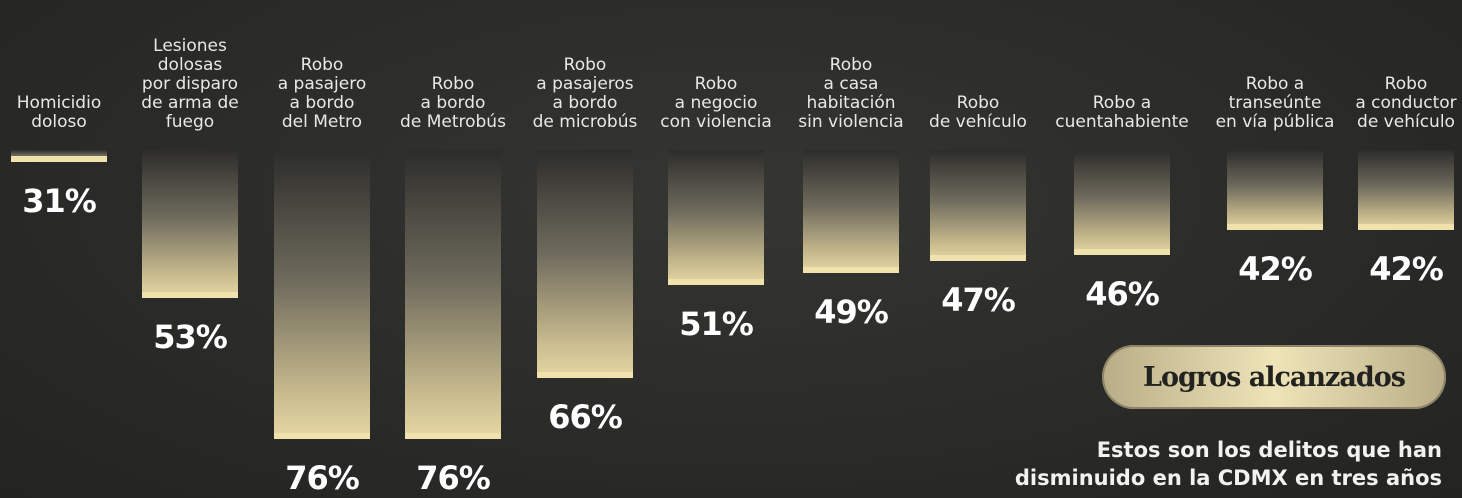  I want to click on data-label: 66%, so click(585, 416).